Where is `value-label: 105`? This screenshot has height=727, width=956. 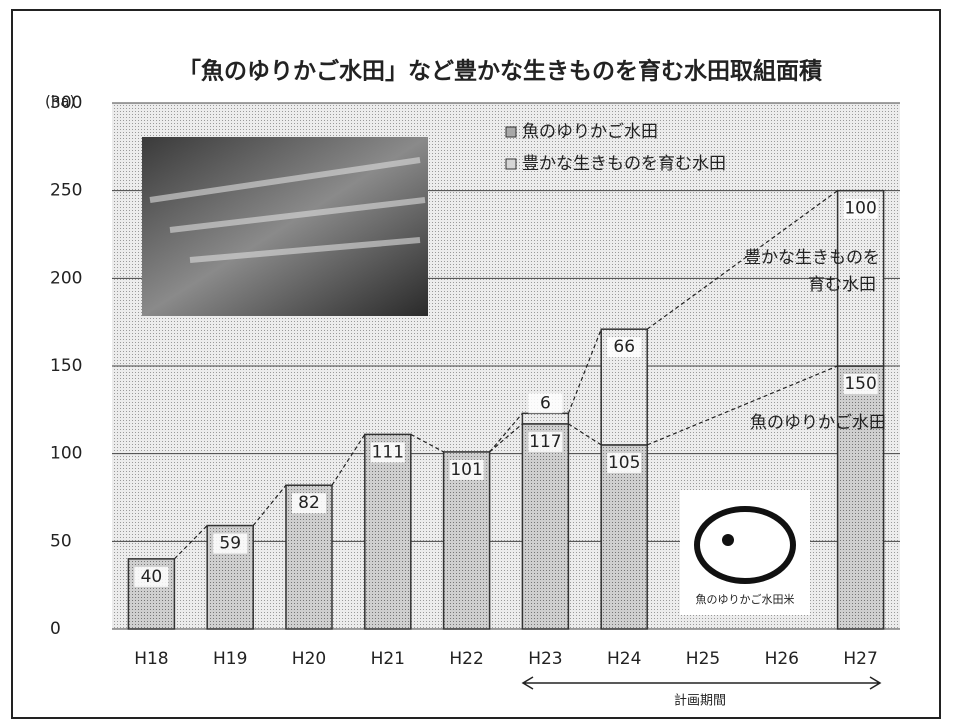 value-label: 105 is located at coordinates (624, 463).